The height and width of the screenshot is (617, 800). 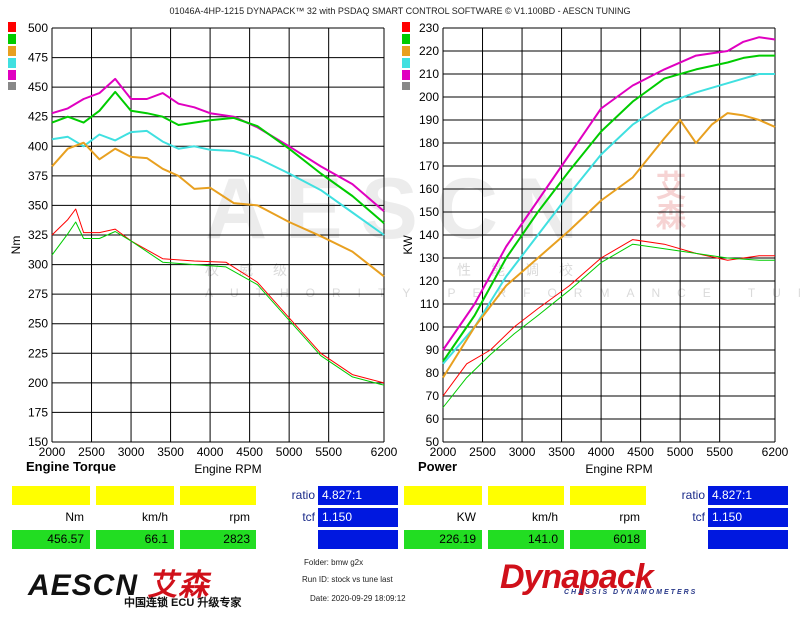 I want to click on power-ytick-label: 190, so click(x=429, y=120).